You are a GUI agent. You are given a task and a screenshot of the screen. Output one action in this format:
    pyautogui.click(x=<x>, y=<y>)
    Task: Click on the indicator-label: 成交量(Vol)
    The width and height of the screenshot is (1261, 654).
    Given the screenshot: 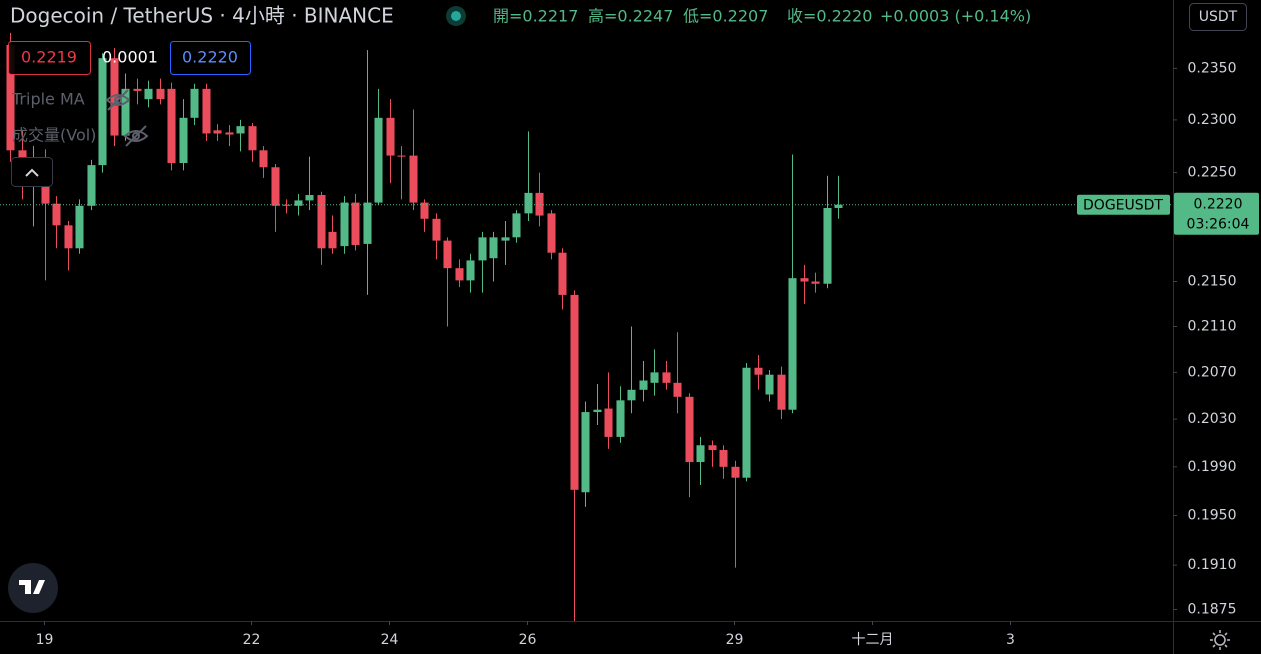 What is the action you would take?
    pyautogui.click(x=54, y=135)
    